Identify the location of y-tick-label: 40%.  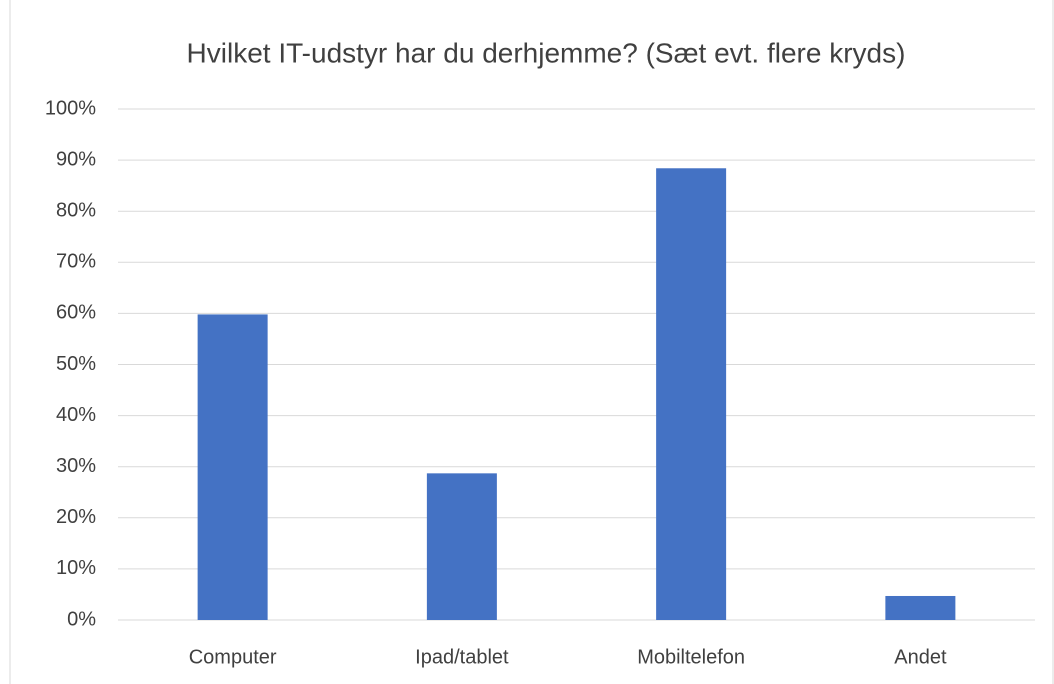
(76, 415).